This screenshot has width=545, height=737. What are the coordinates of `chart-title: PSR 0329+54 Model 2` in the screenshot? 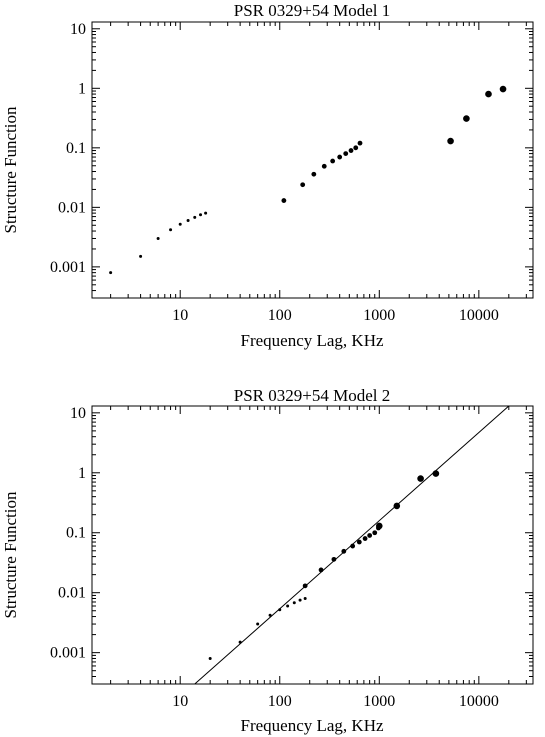 It's located at (312, 395).